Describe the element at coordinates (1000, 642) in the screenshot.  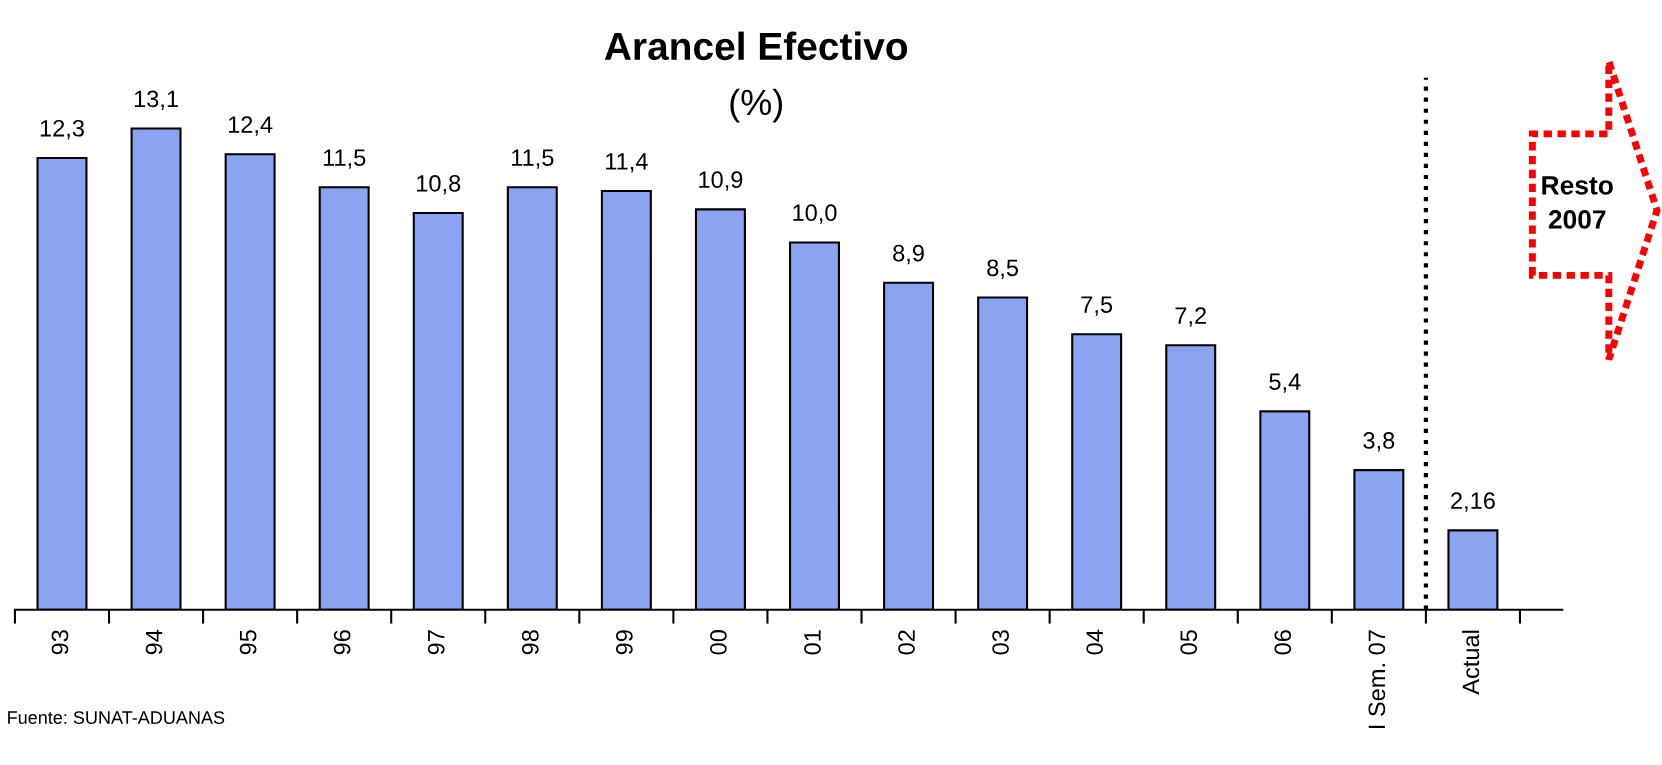
I see `x-tick-label: 03` at that location.